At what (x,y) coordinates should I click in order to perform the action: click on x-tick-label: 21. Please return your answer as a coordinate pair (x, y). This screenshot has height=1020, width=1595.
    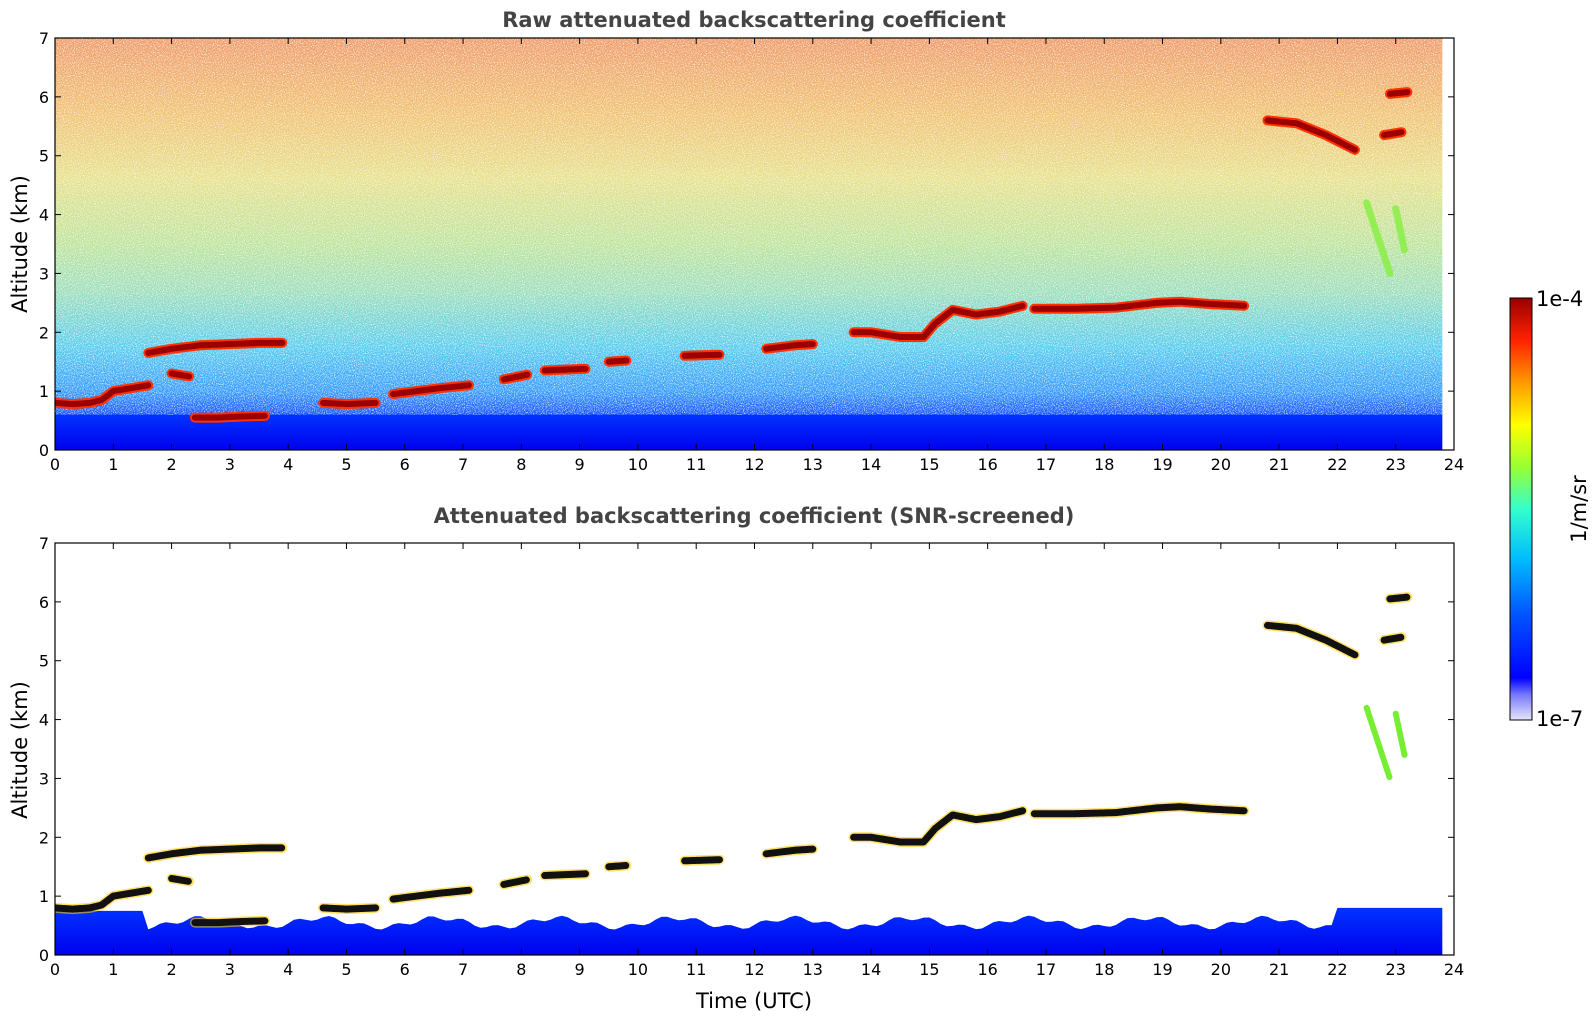
    Looking at the image, I should click on (1279, 969).